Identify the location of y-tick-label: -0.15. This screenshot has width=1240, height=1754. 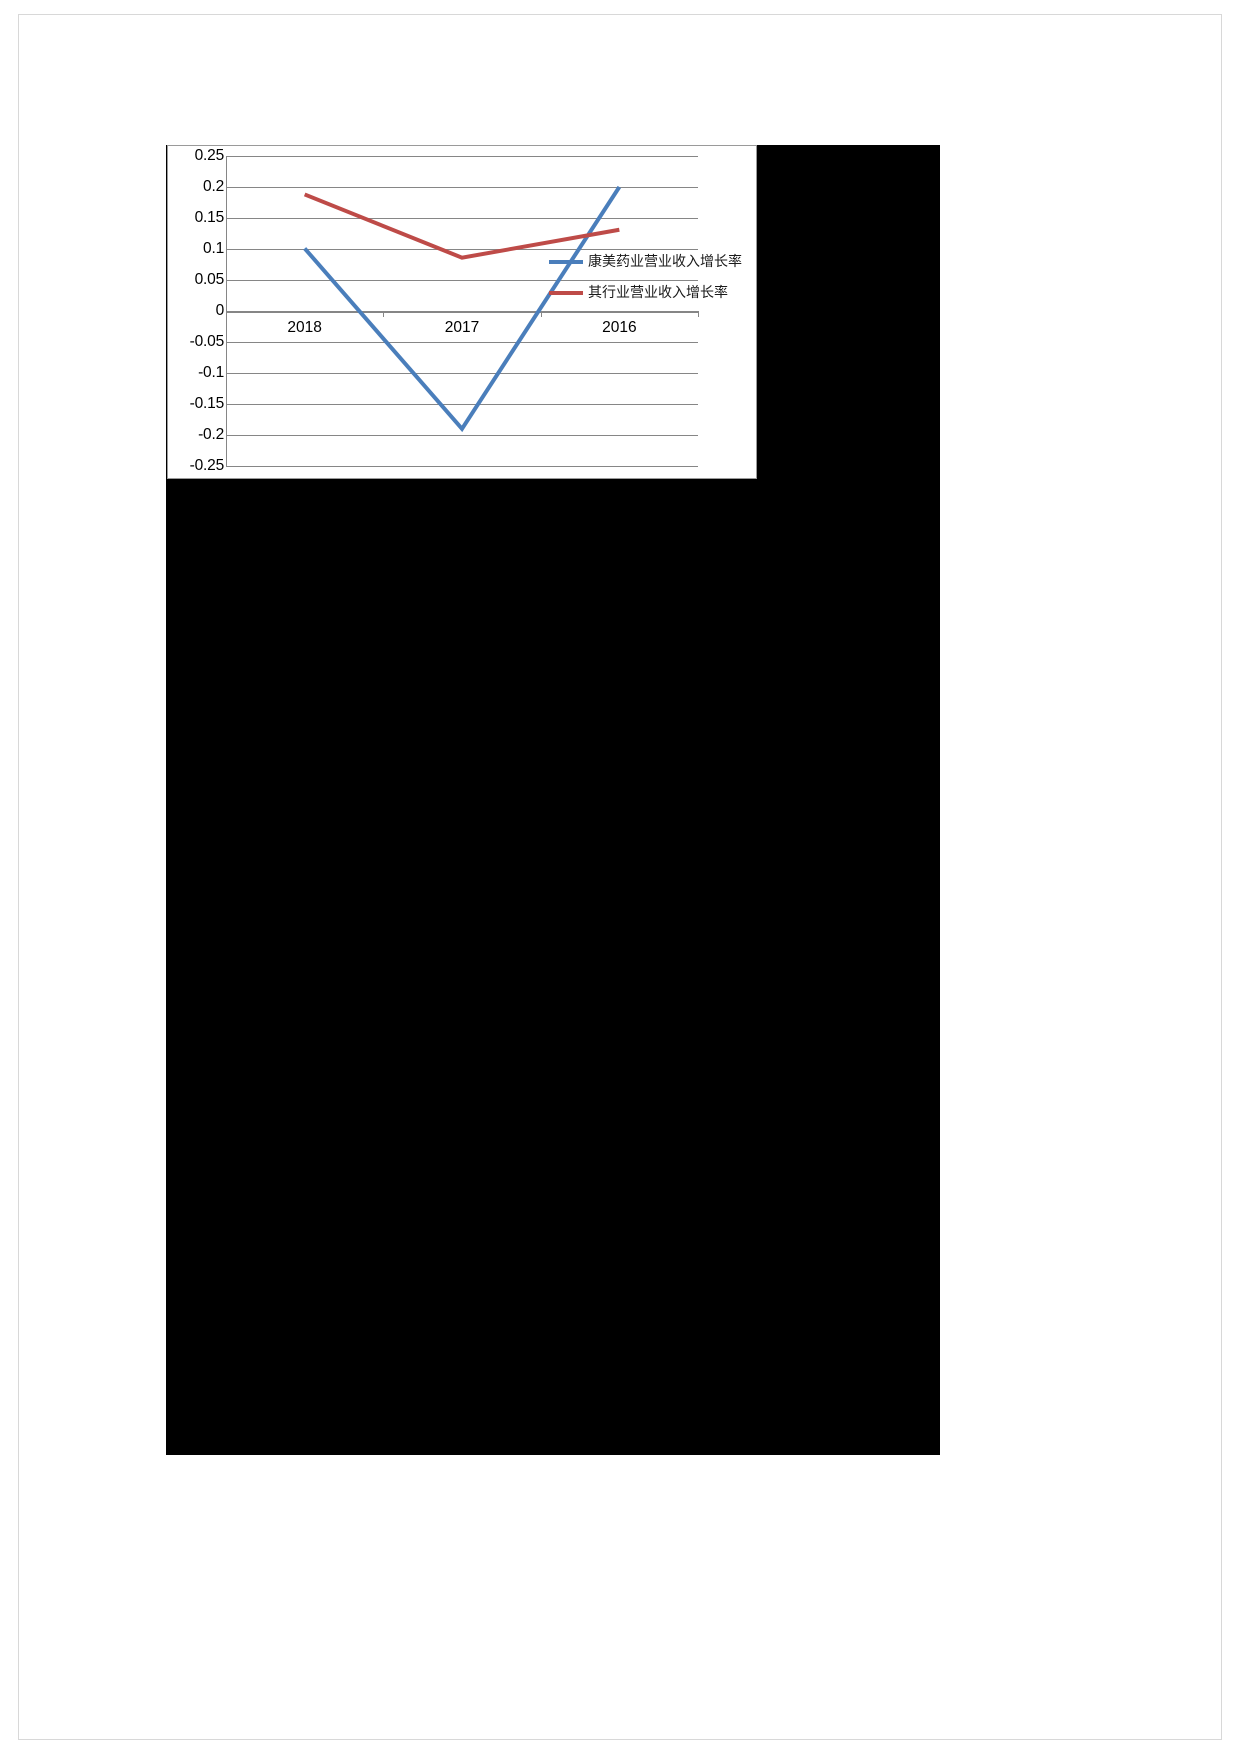
(207, 403).